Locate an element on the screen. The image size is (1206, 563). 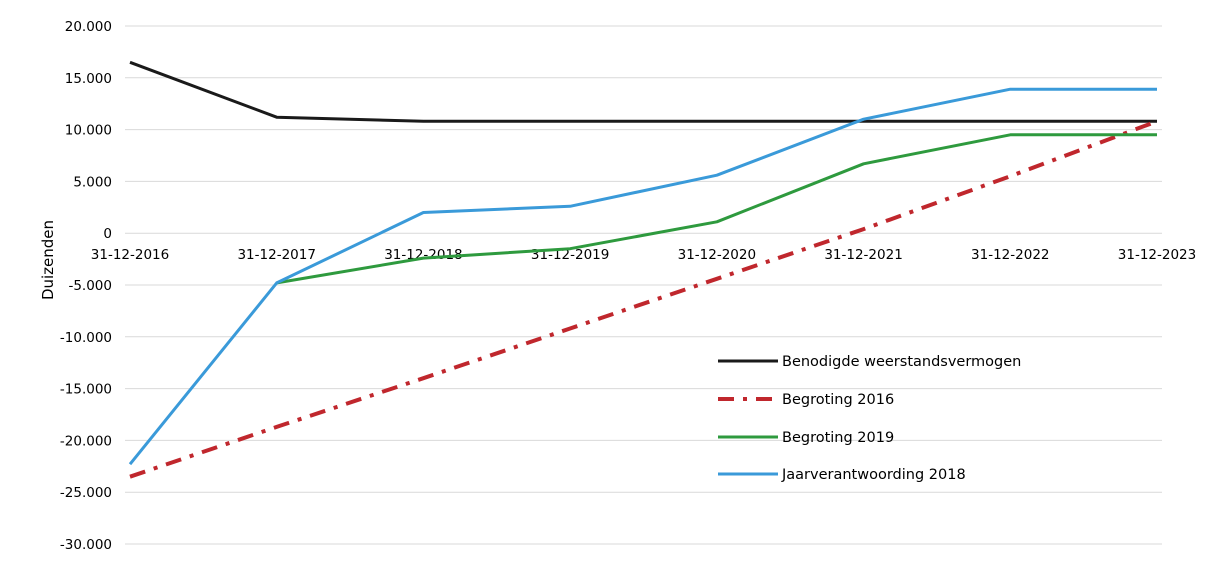
y-axis-label: Duizenden is located at coordinates (48, 260).